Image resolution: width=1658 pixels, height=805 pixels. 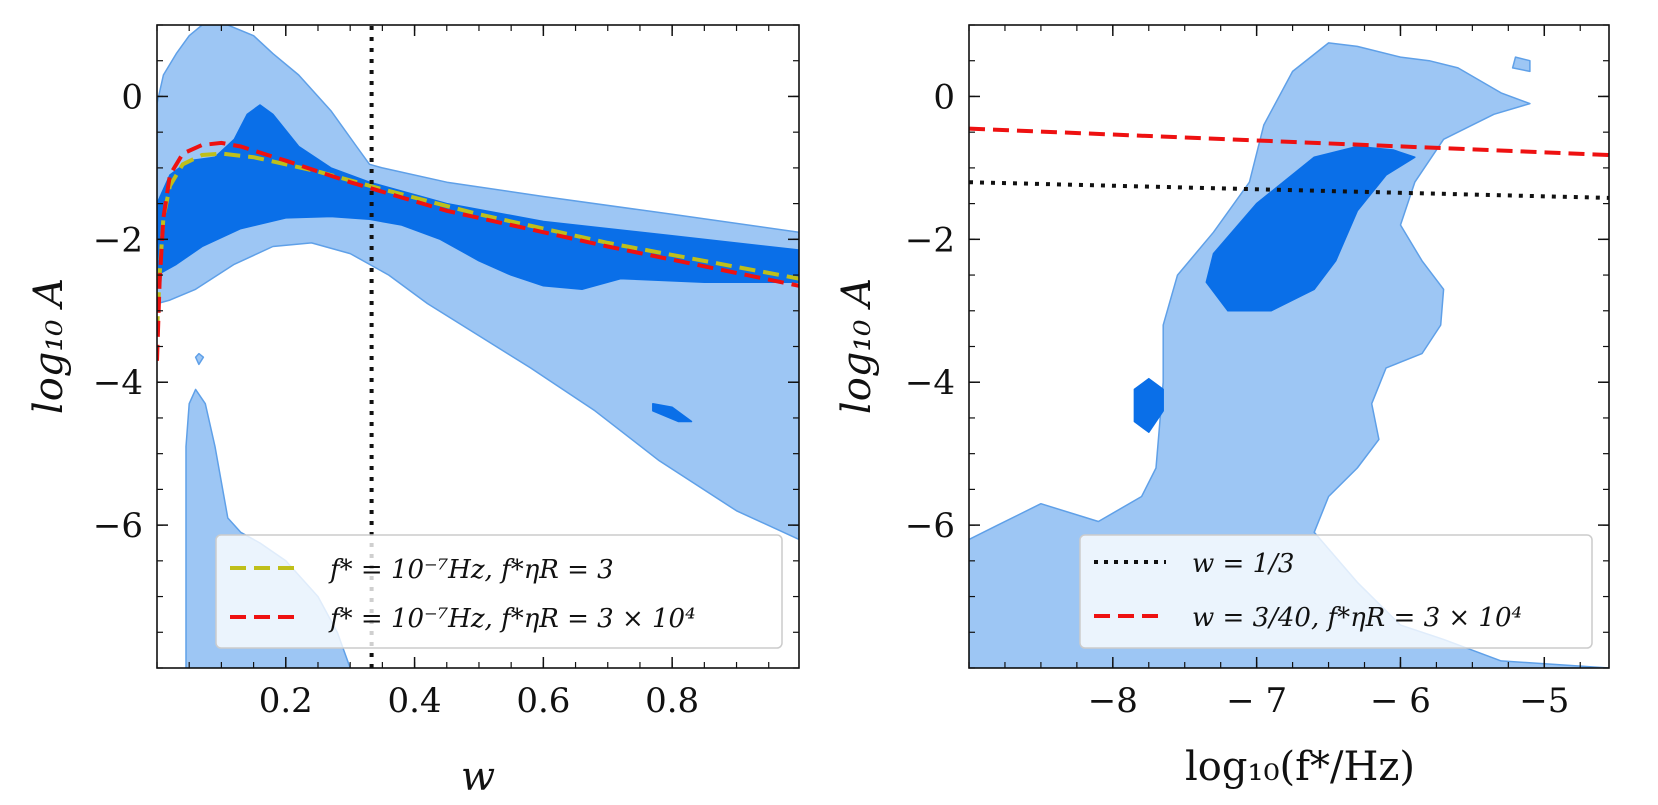 I want to click on right-legend-red-label: w = 3/40, f*ηR = 3 × 10⁴, so click(x=1357, y=618).